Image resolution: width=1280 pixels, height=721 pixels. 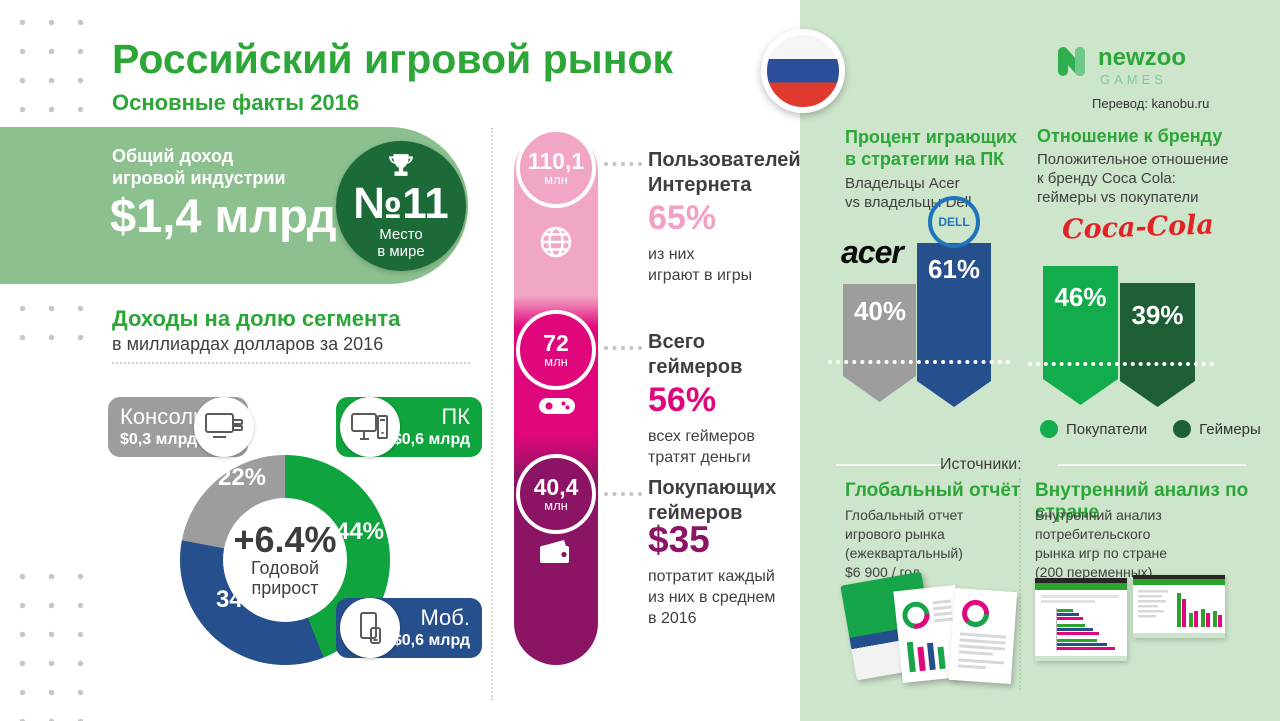 What do you see at coordinates (672, 618) in the screenshot?
I see `desc-line: в 2016` at bounding box center [672, 618].